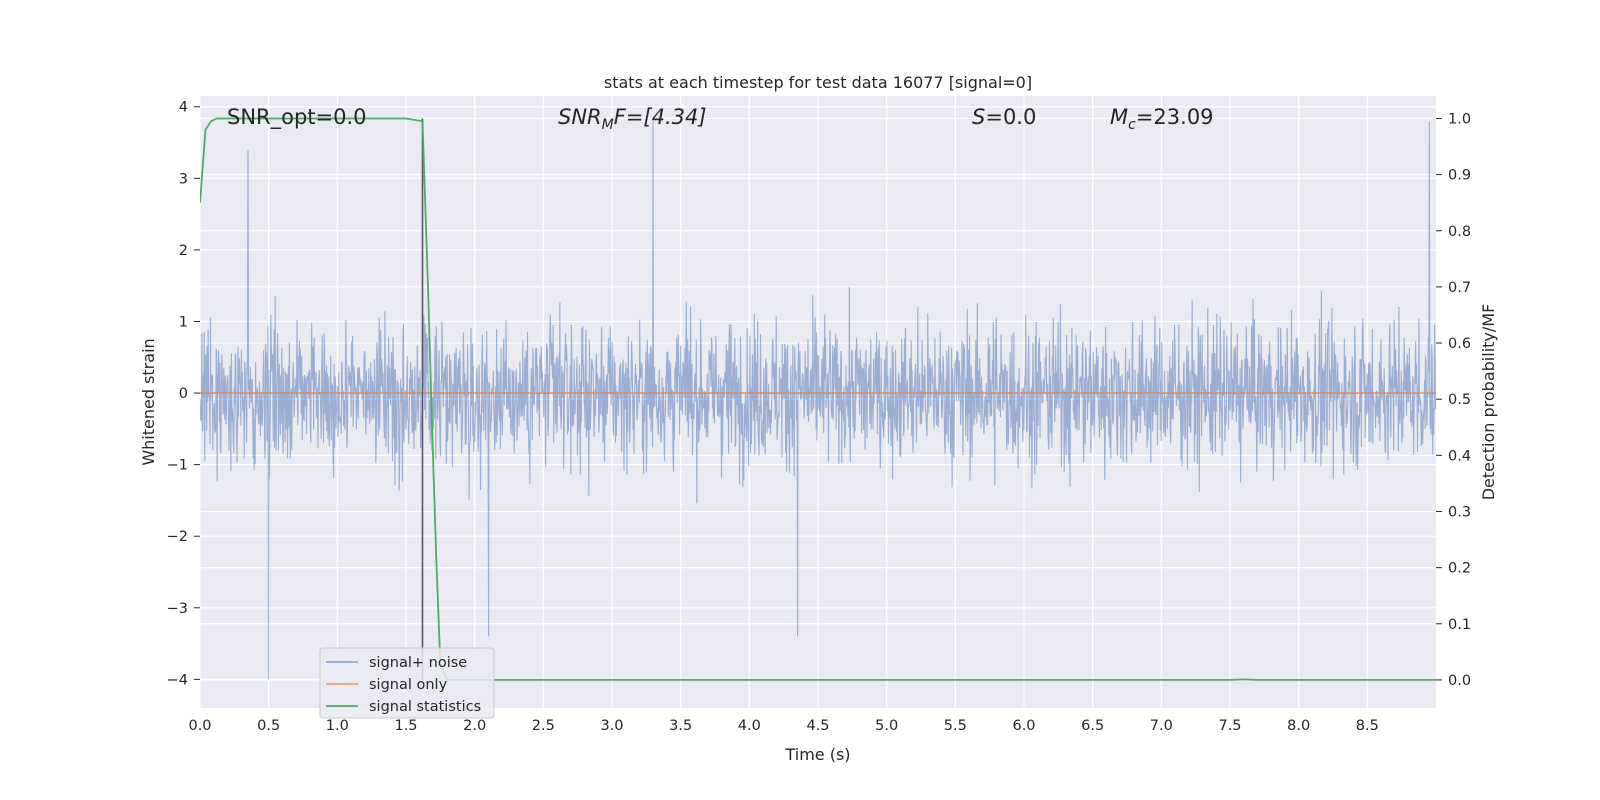 This screenshot has height=800, width=1600. What do you see at coordinates (405, 726) in the screenshot?
I see `x-tick-label: 1.5` at bounding box center [405, 726].